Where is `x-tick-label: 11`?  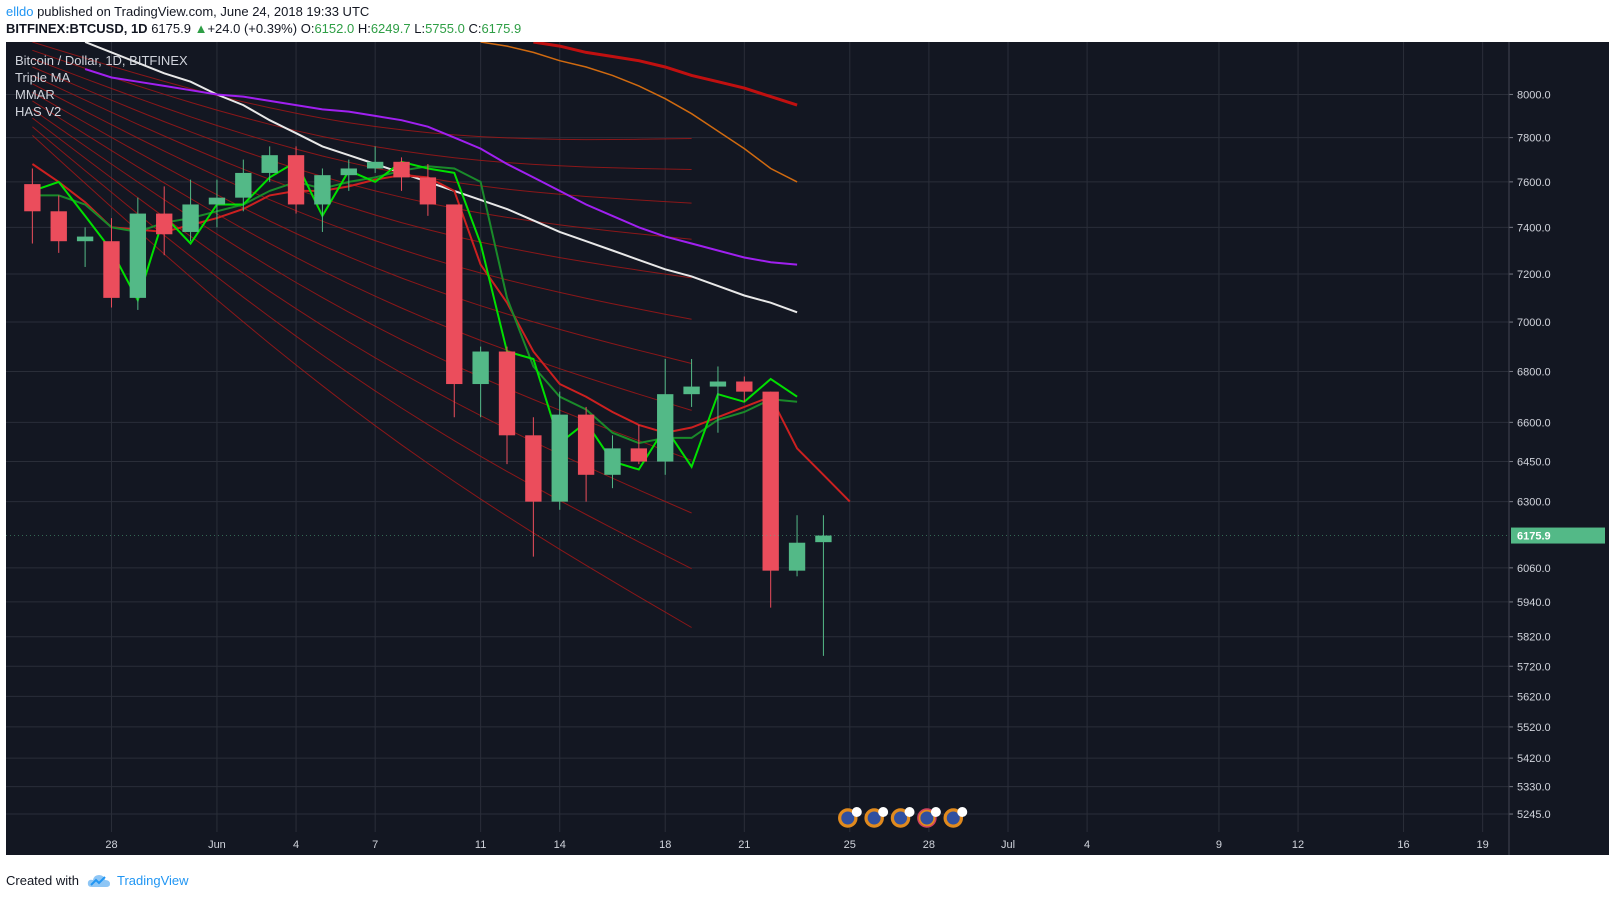
x-tick-label: 11 is located at coordinates (480, 845).